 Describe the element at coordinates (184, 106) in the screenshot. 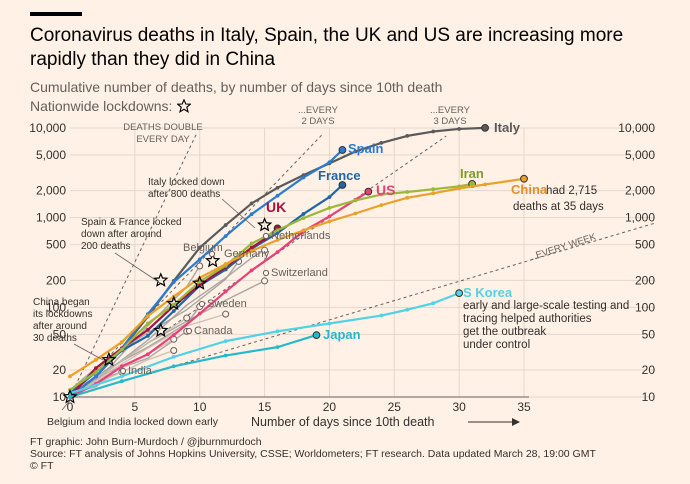

I see `star-icon` at that location.